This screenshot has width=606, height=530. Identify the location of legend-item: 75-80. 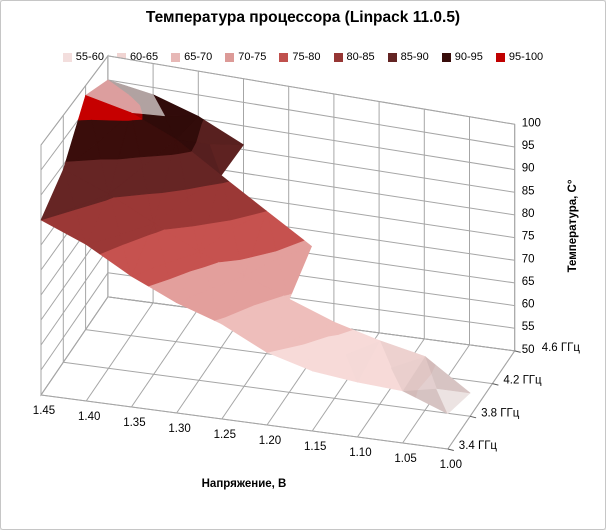
(300, 57).